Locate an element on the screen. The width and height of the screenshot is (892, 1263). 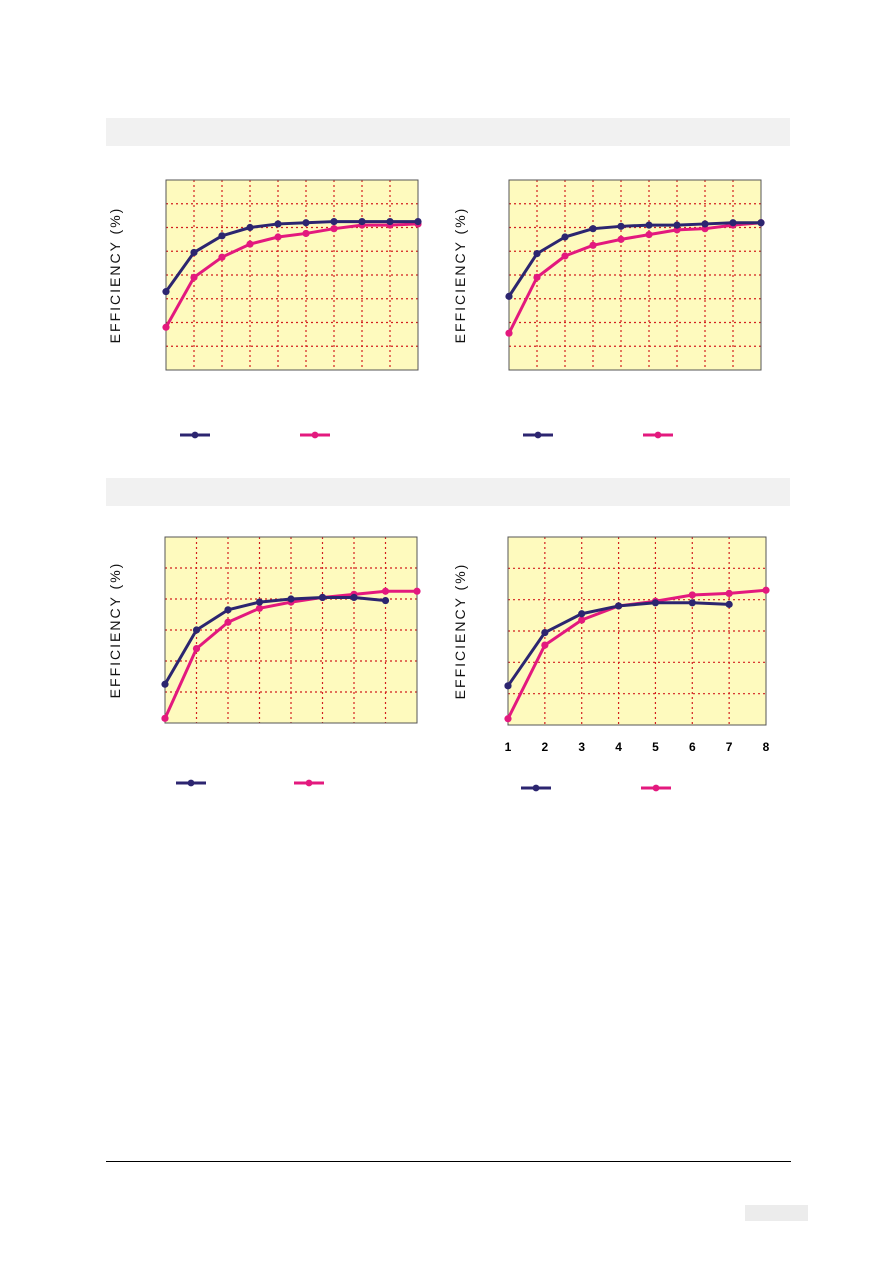
x-tick-label: 4 is located at coordinates (618, 747).